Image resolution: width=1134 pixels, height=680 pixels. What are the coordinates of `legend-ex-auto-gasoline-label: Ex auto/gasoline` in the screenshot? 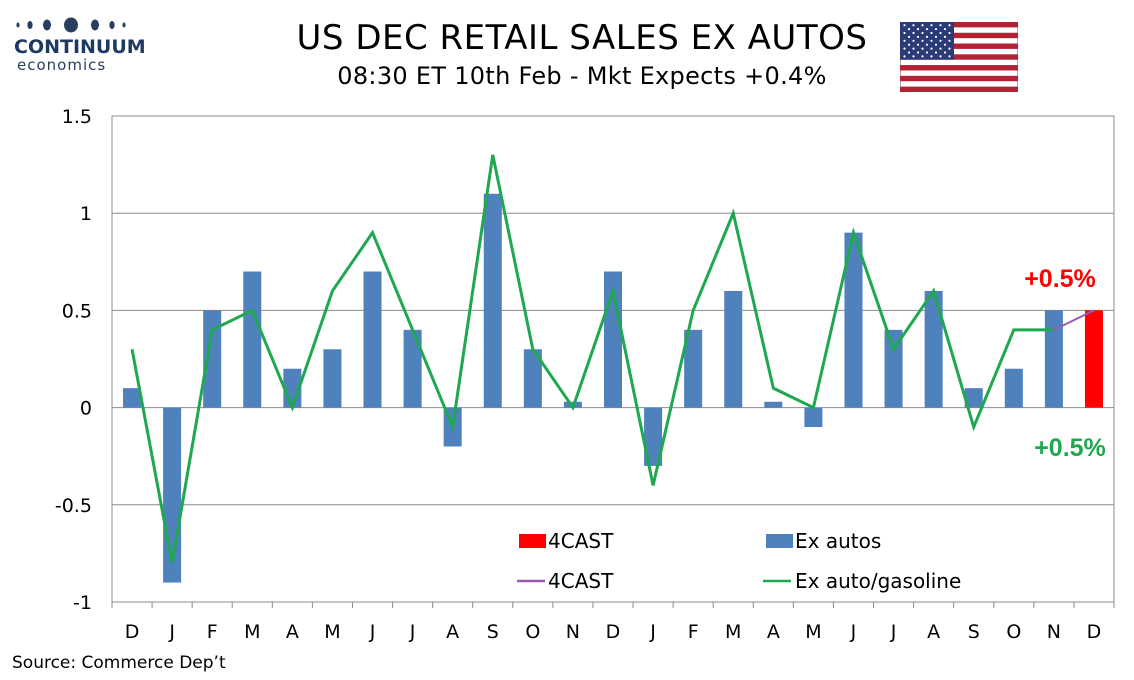 It's located at (878, 581).